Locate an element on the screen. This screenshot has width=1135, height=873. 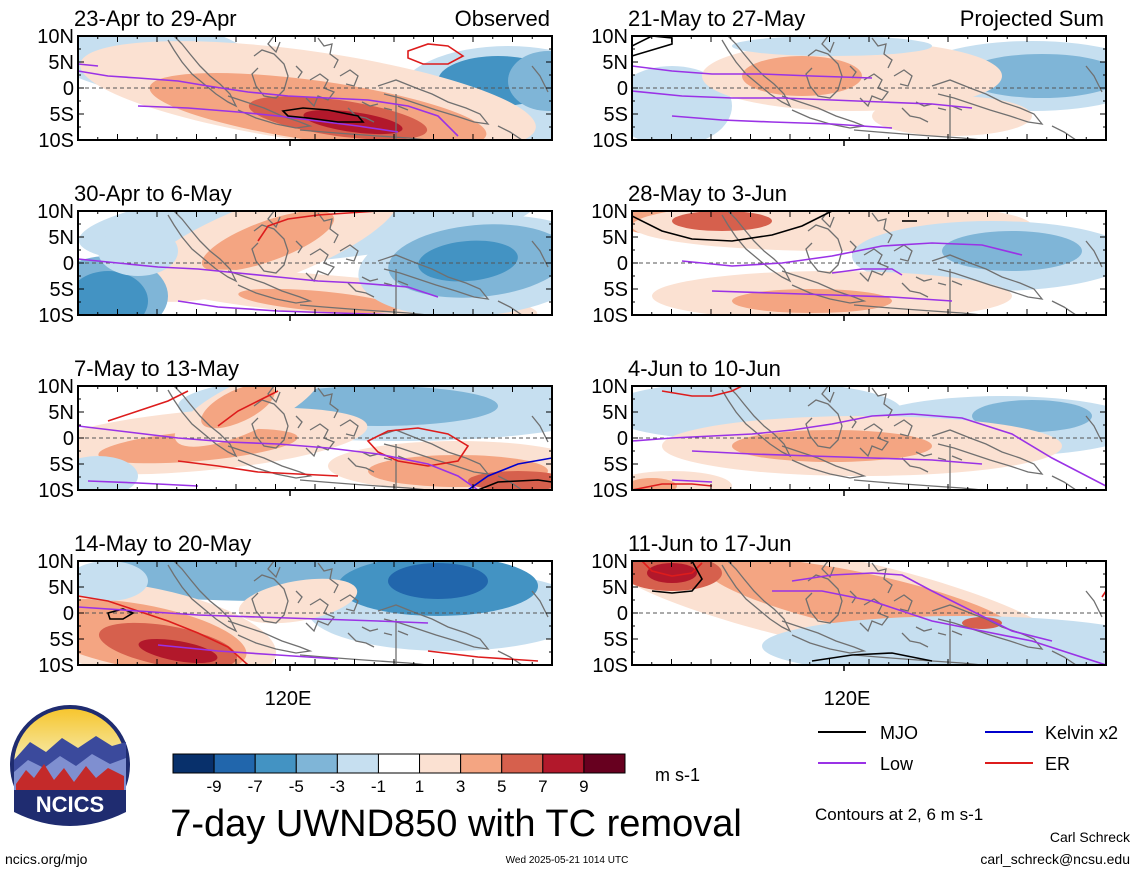
observed-label: Observed is located at coordinates (502, 18).